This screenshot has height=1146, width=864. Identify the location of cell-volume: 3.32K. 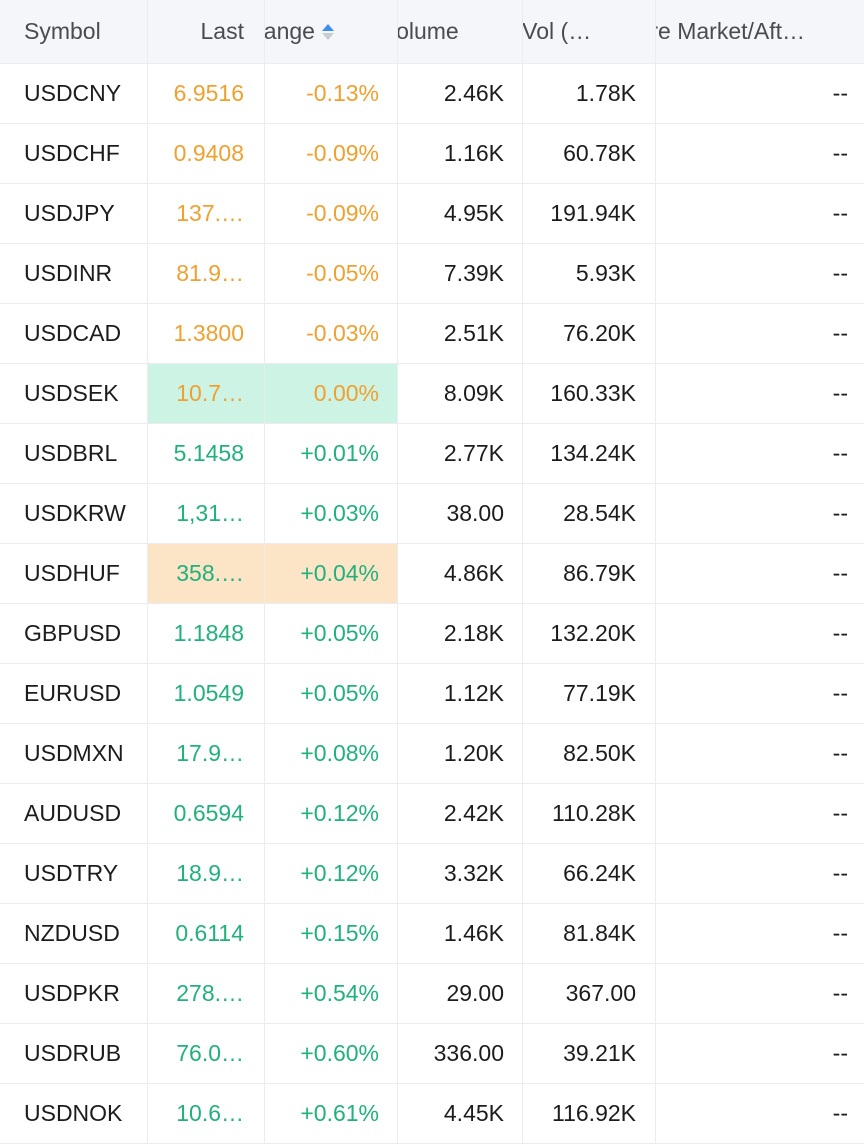
(460, 874).